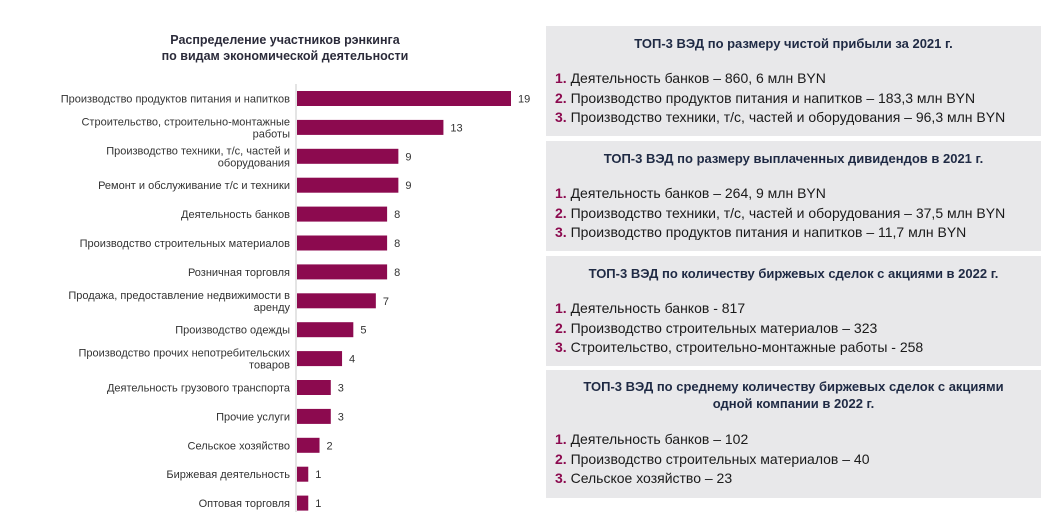 The width and height of the screenshot is (1063, 517). What do you see at coordinates (228, 475) in the screenshot?
I see `category-label: Биржевая деятельность` at bounding box center [228, 475].